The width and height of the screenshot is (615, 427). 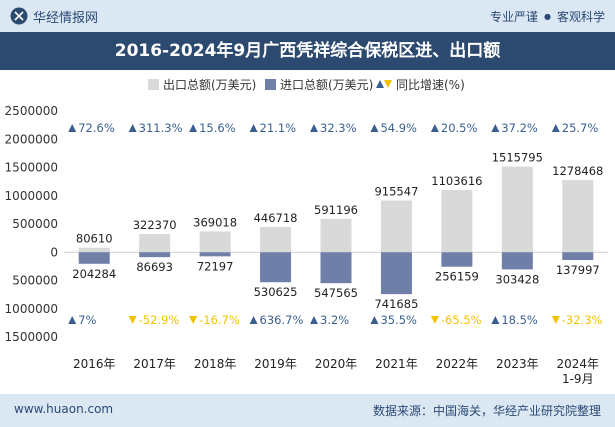 I want to click on huajing-logo-icon, so click(x=19, y=16).